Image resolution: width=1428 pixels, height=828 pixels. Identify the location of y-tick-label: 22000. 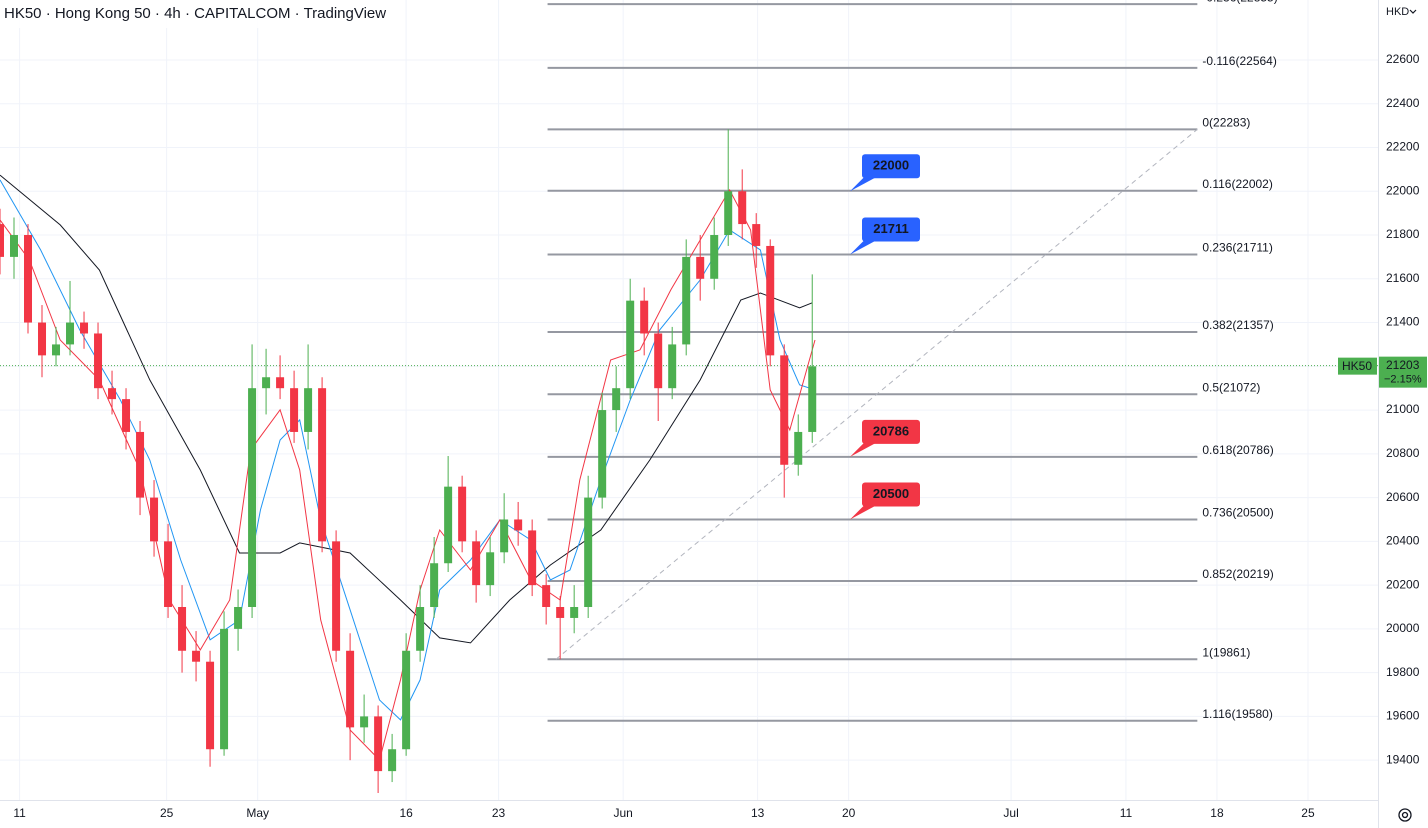
(1403, 190).